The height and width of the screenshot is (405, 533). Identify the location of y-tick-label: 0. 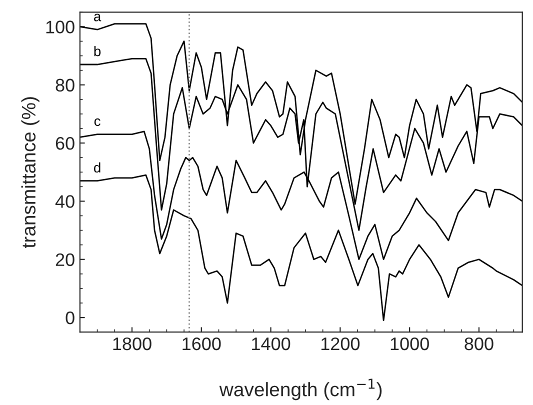
(70, 317).